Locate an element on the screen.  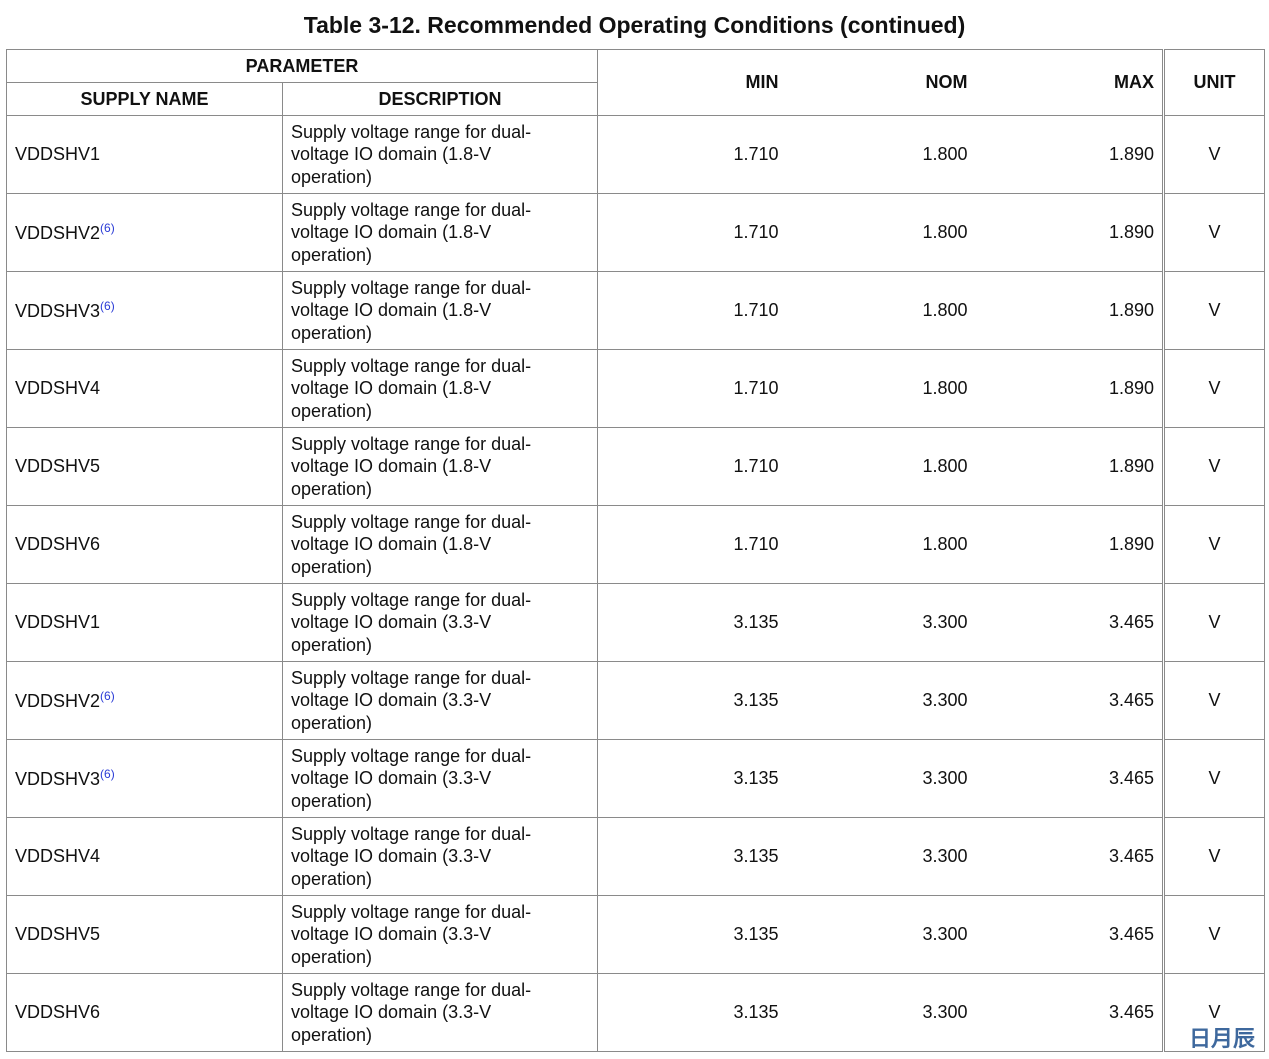
header-cell: MAX is located at coordinates (1069, 82).